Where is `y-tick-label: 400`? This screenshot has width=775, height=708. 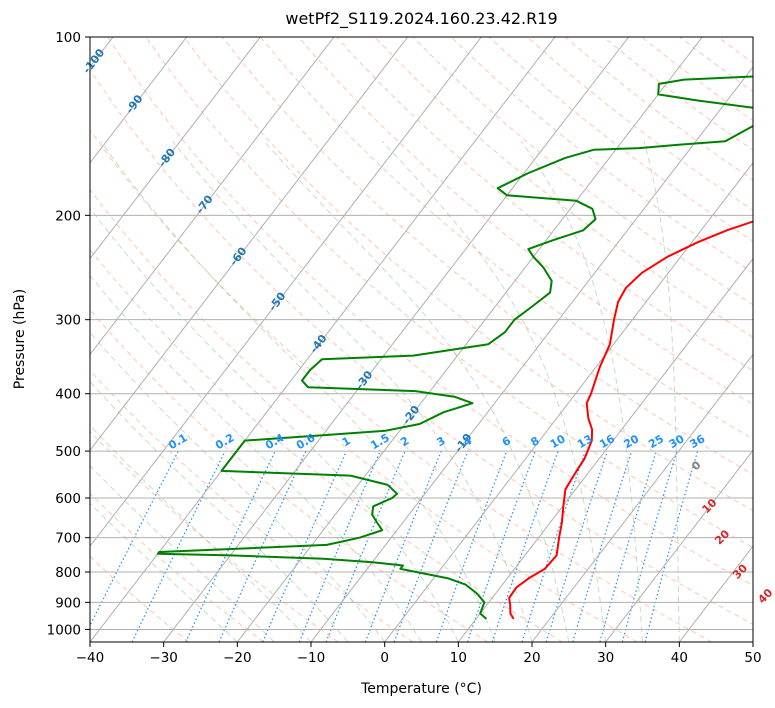
y-tick-label: 400 is located at coordinates (68, 395).